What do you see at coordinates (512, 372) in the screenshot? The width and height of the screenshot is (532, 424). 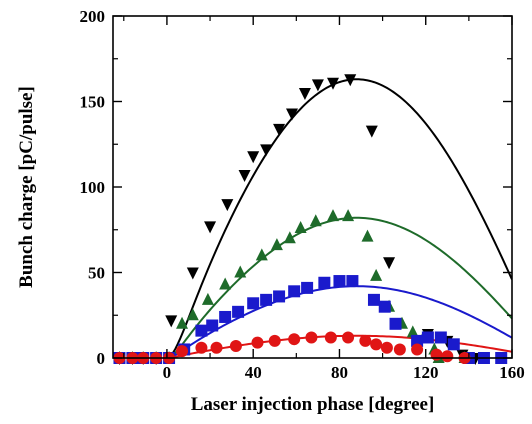 I see `x-tick-label: 160` at bounding box center [512, 372].